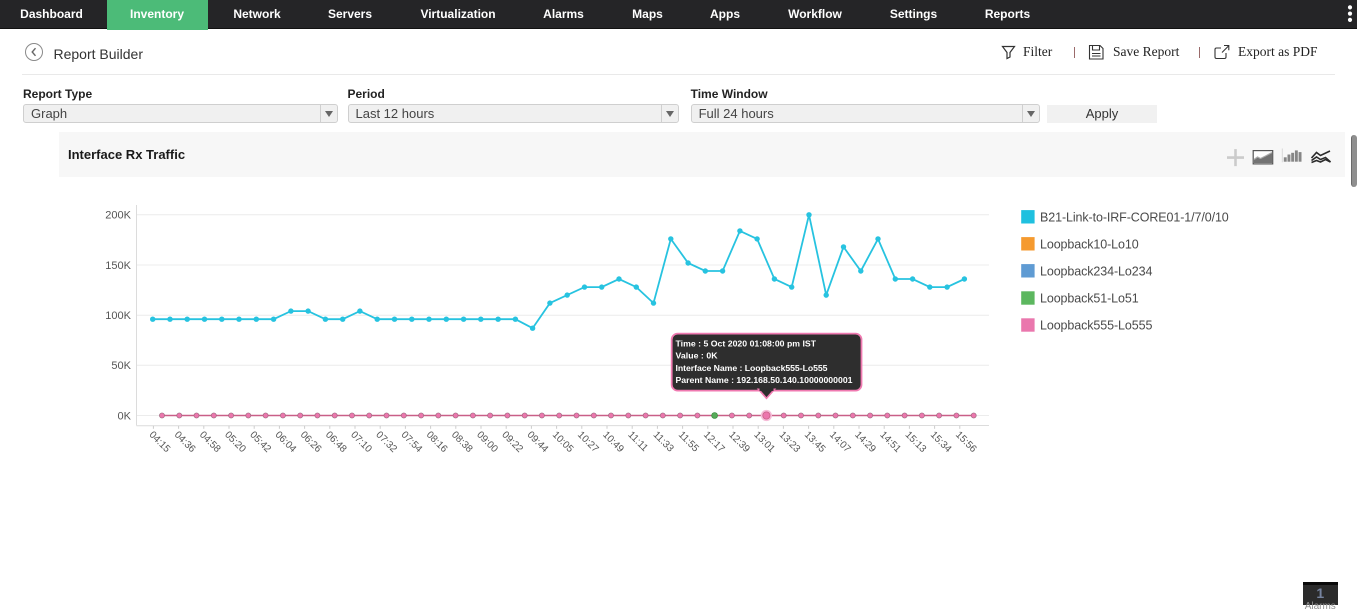 The image size is (1357, 612). Describe the element at coordinates (840, 443) in the screenshot. I see `svg-text: 14:07` at that location.